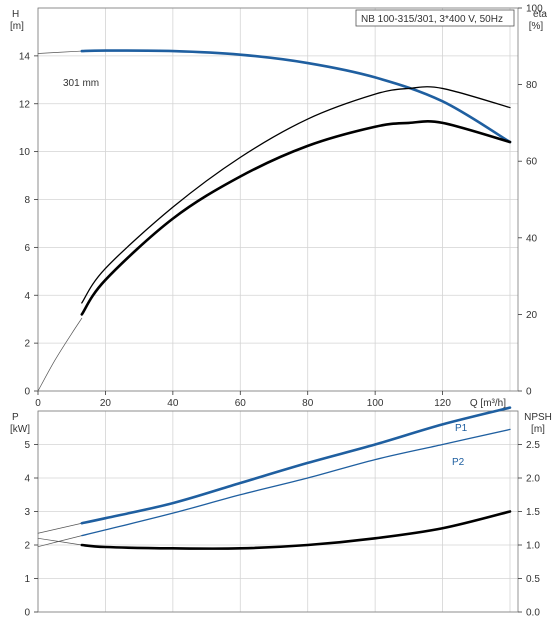  I want to click on y-right-axis-unit: [%], so click(536, 26).